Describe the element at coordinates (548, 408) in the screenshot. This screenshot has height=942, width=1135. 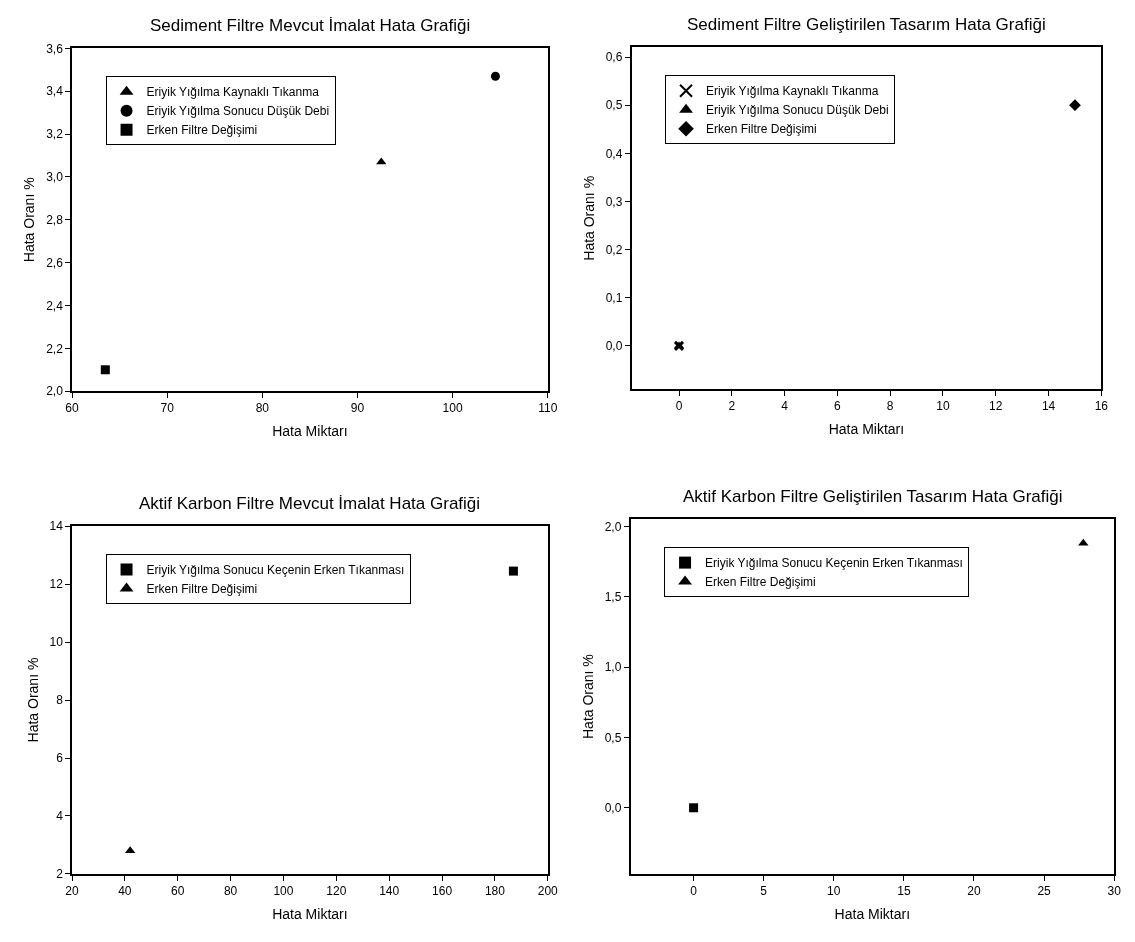
I see `x-tick-label: 110` at that location.